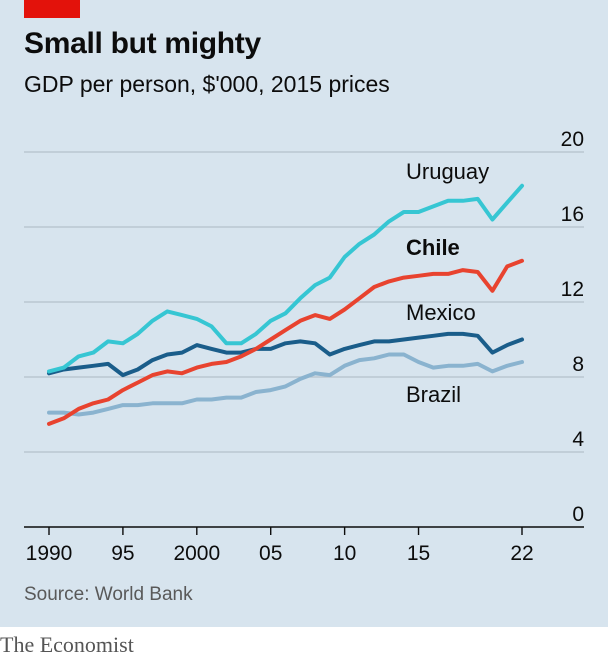 Image resolution: width=608 pixels, height=662 pixels. I want to click on x-tick-label-2000: 2000, so click(196, 553).